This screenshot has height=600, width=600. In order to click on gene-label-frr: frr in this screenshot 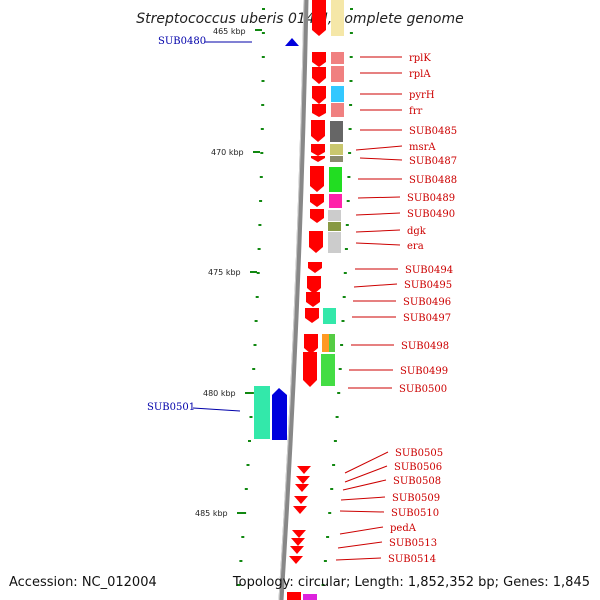, I will do `click(415, 111)`.